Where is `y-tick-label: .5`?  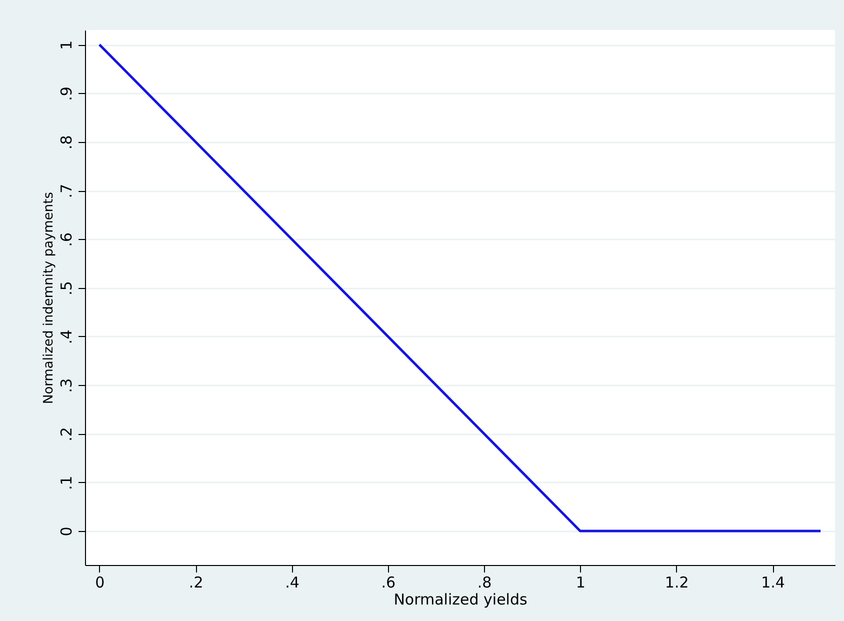
y-tick-label: .5 is located at coordinates (67, 288).